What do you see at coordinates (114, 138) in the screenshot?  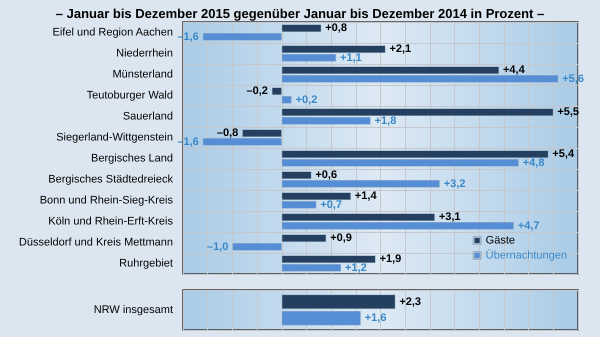 I see `category-label: Siegerland-Wittgenstein` at bounding box center [114, 138].